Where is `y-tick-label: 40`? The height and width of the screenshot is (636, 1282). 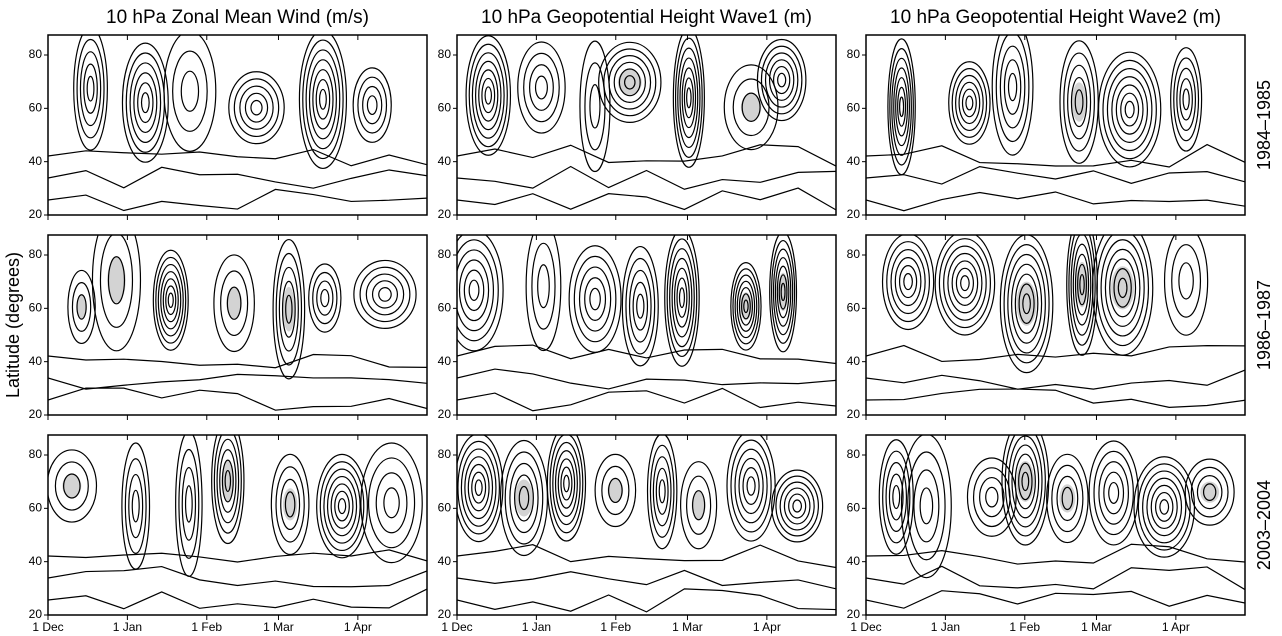
y-tick-label: 40 is located at coordinates (36, 361).